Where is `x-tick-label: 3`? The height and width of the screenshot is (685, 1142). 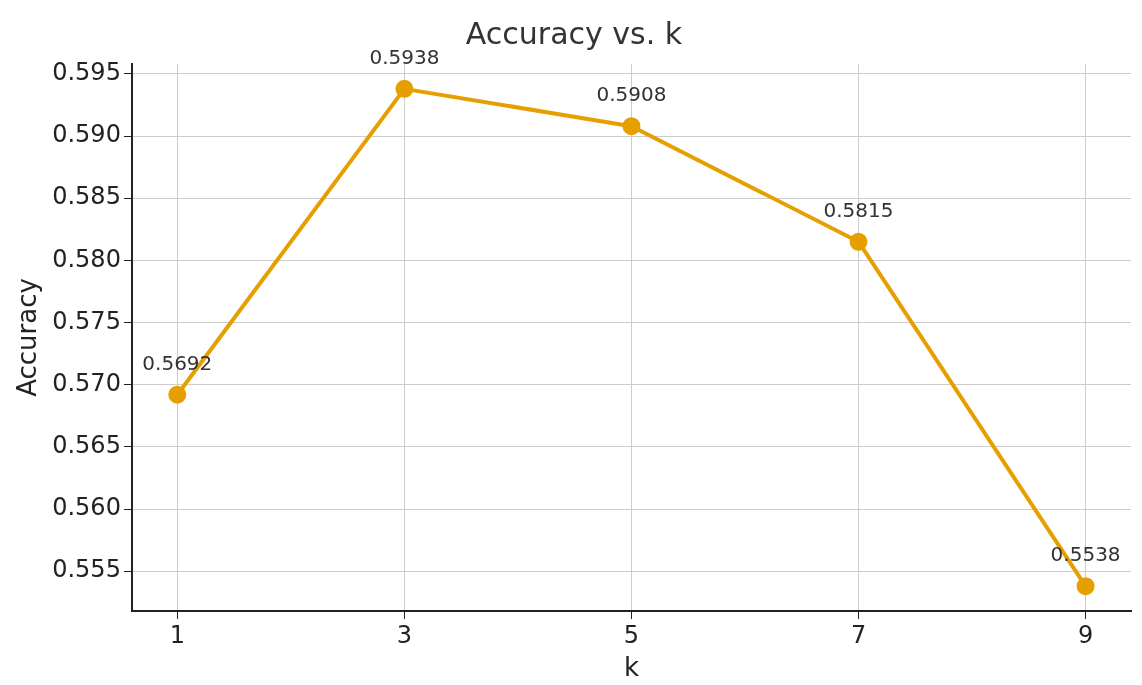
x-tick-label: 3 is located at coordinates (404, 634).